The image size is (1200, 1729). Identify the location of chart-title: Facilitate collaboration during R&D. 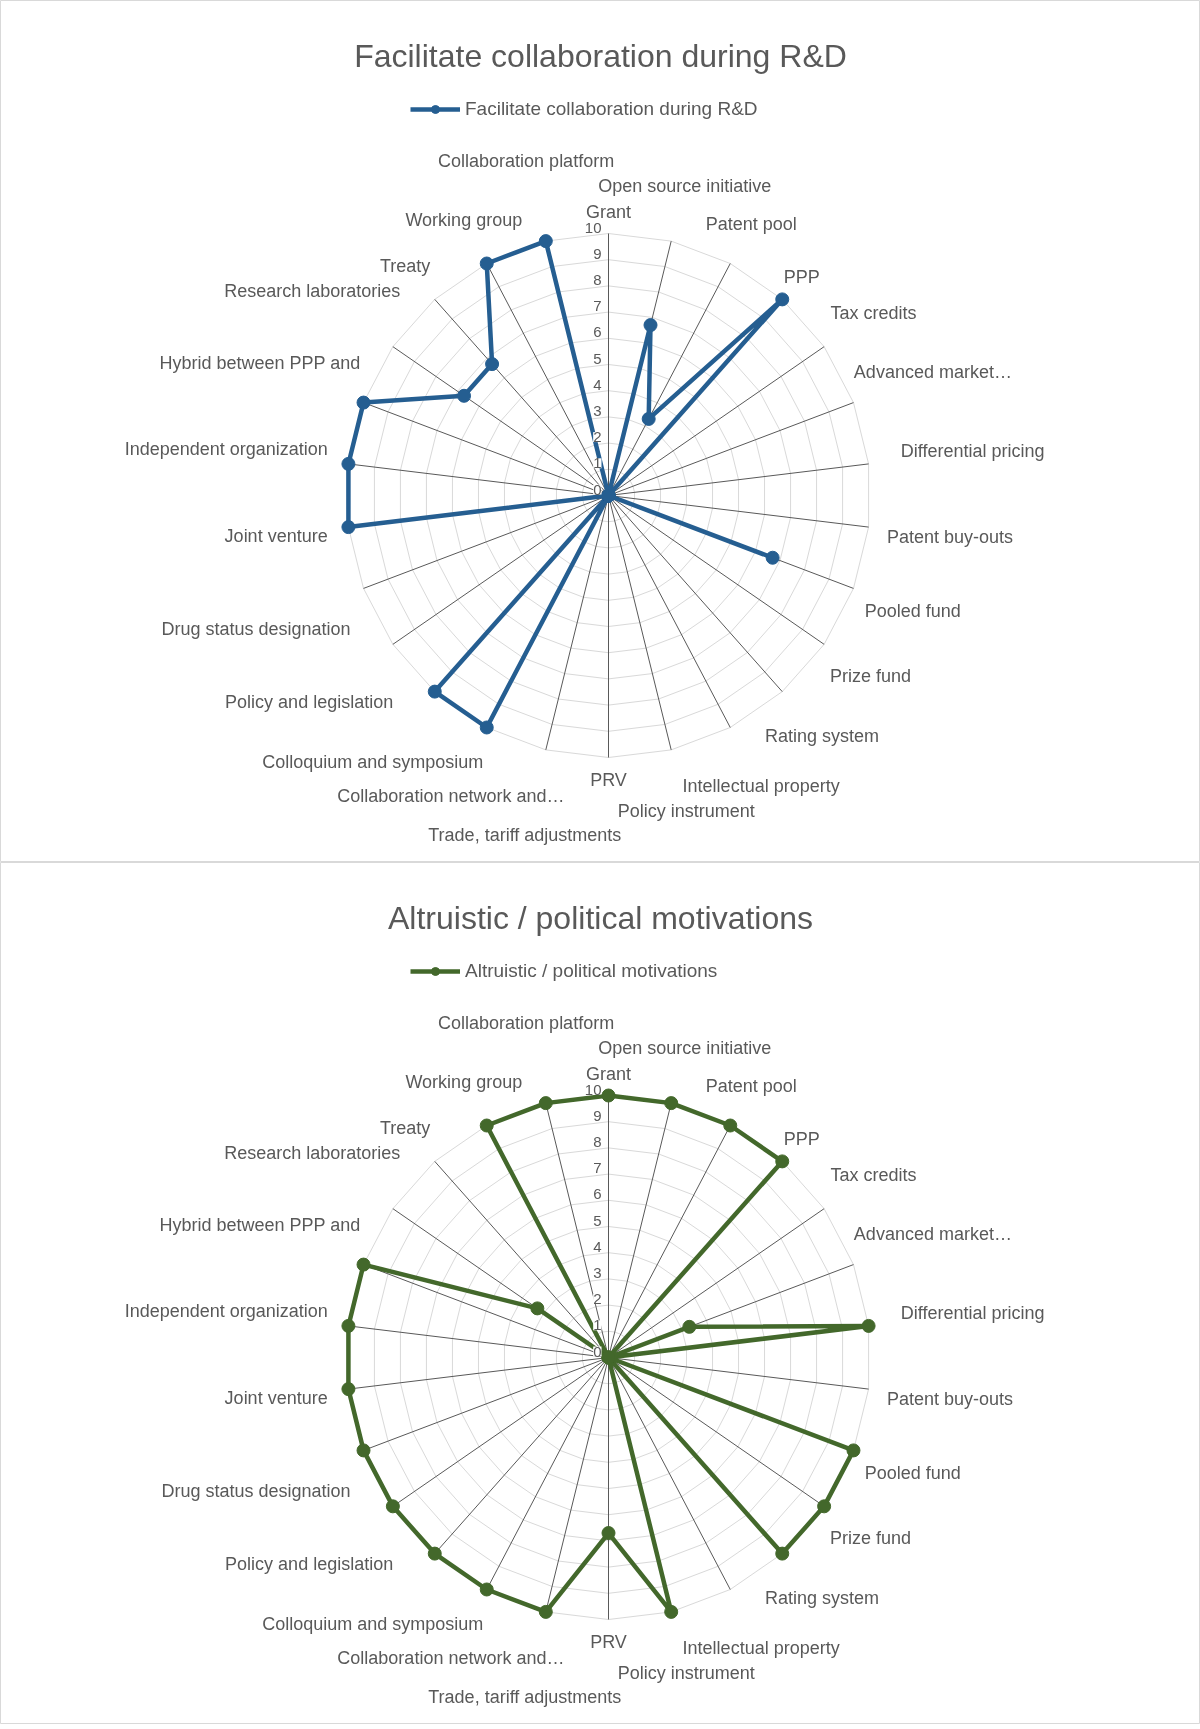
(600, 55).